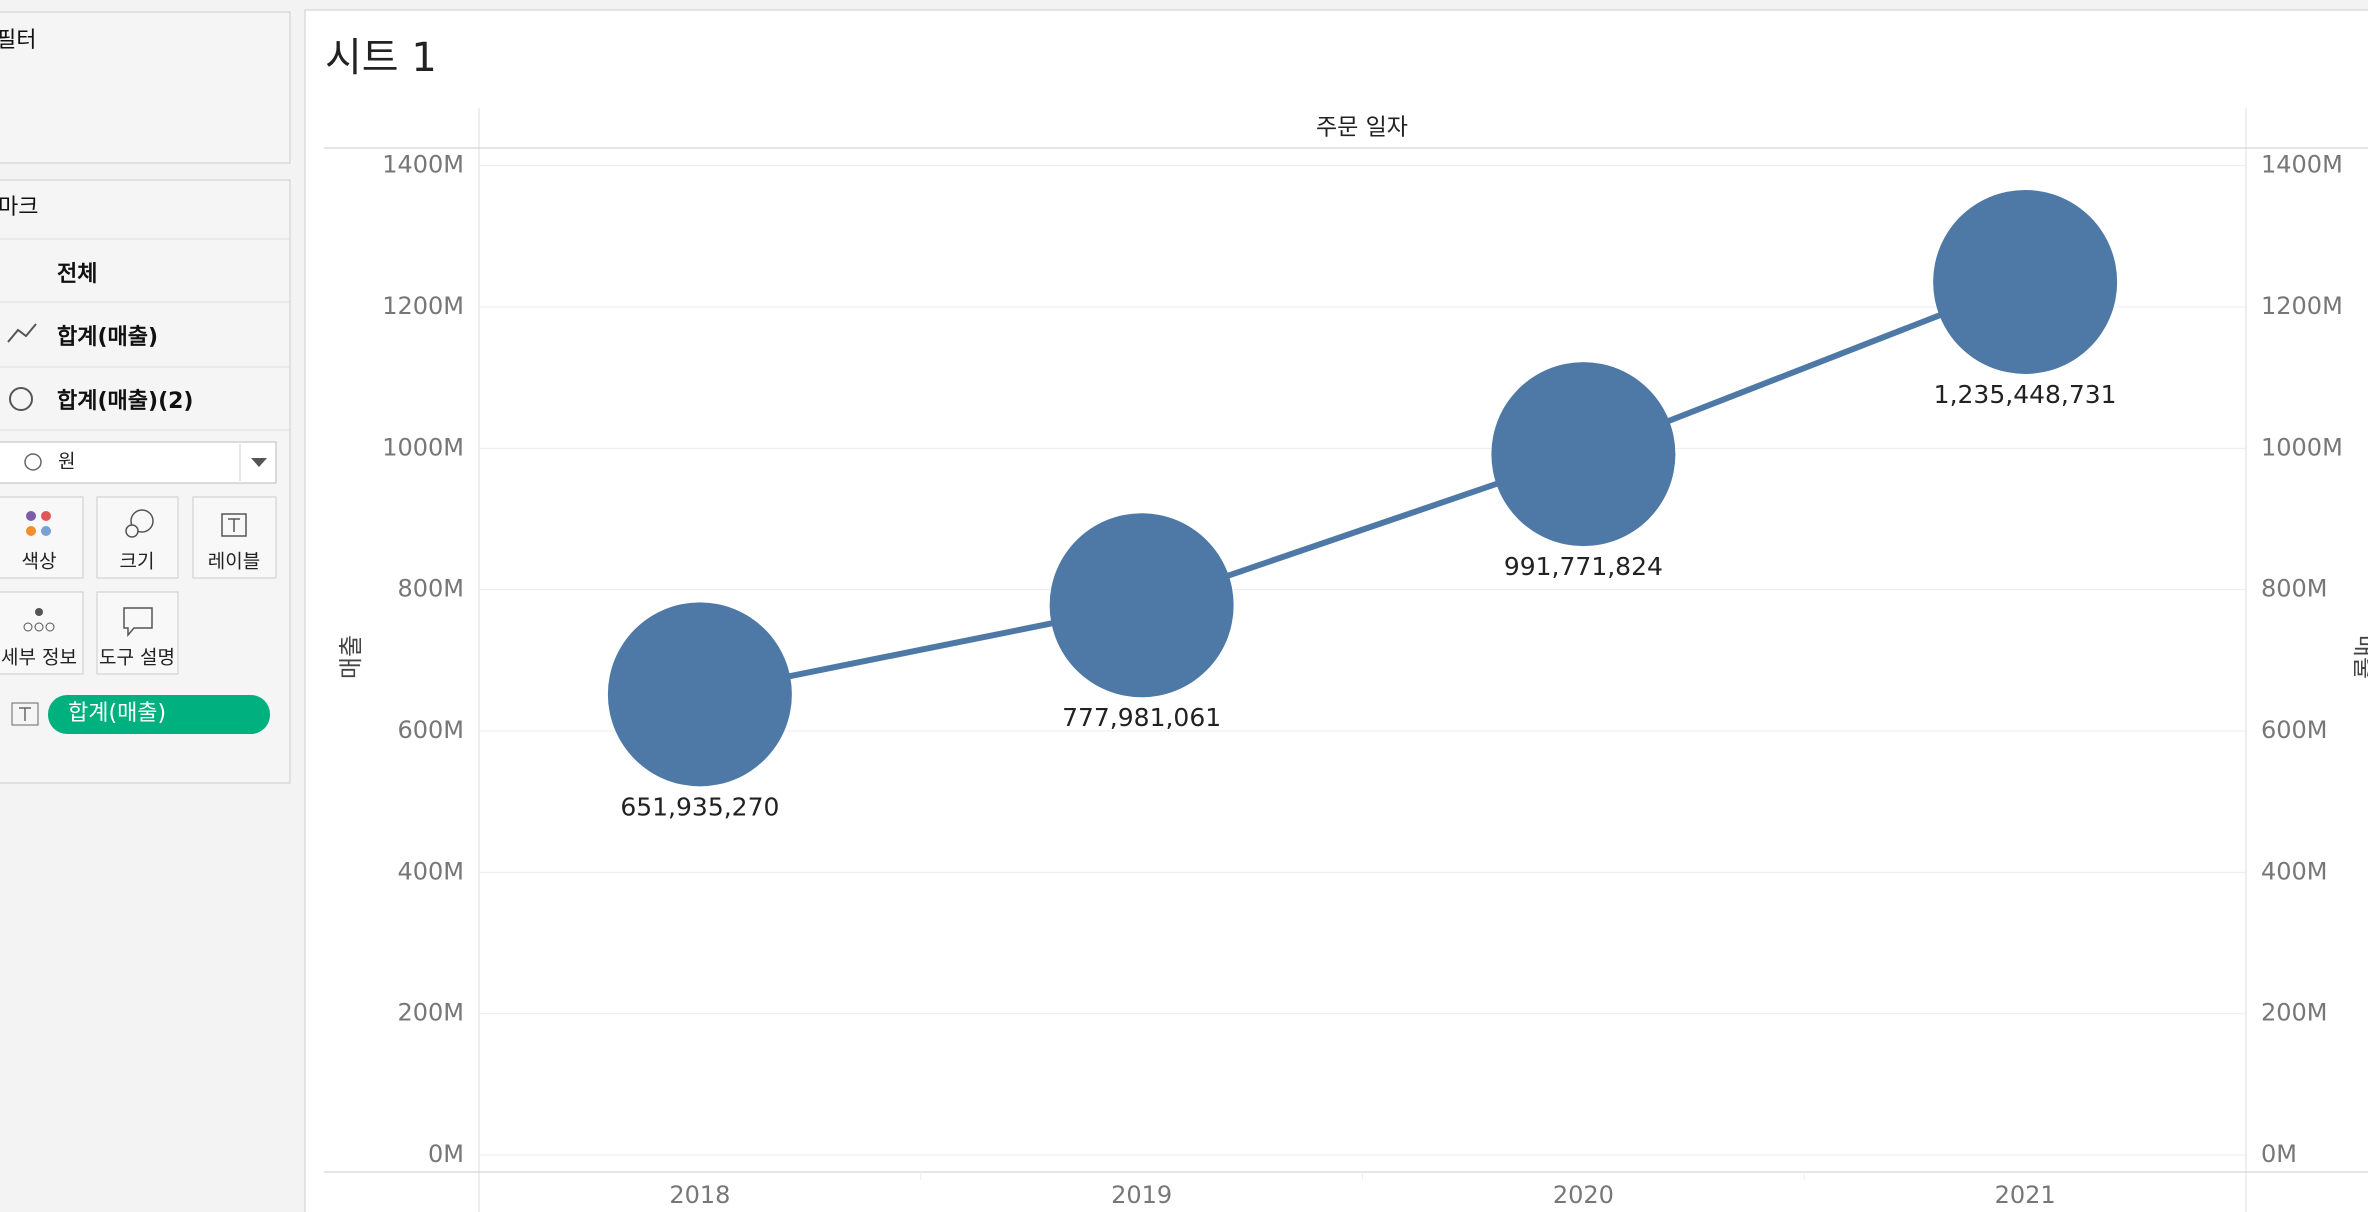 Image resolution: width=2368 pixels, height=1212 pixels. What do you see at coordinates (430, 589) in the screenshot?
I see `y-tick-label: 800M` at bounding box center [430, 589].